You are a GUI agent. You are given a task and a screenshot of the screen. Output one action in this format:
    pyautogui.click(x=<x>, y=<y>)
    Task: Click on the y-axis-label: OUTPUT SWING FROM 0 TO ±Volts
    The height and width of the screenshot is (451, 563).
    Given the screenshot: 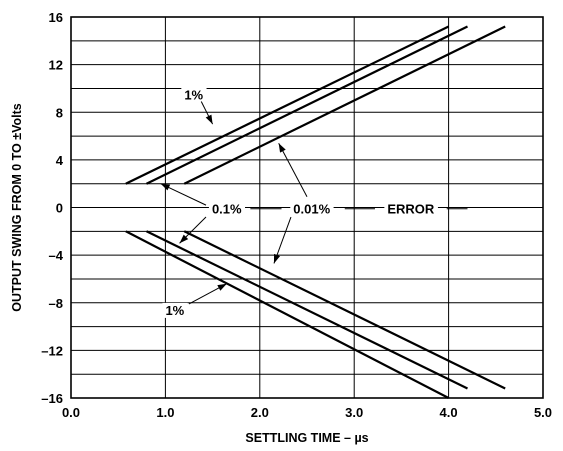 What is the action you would take?
    pyautogui.click(x=17, y=207)
    